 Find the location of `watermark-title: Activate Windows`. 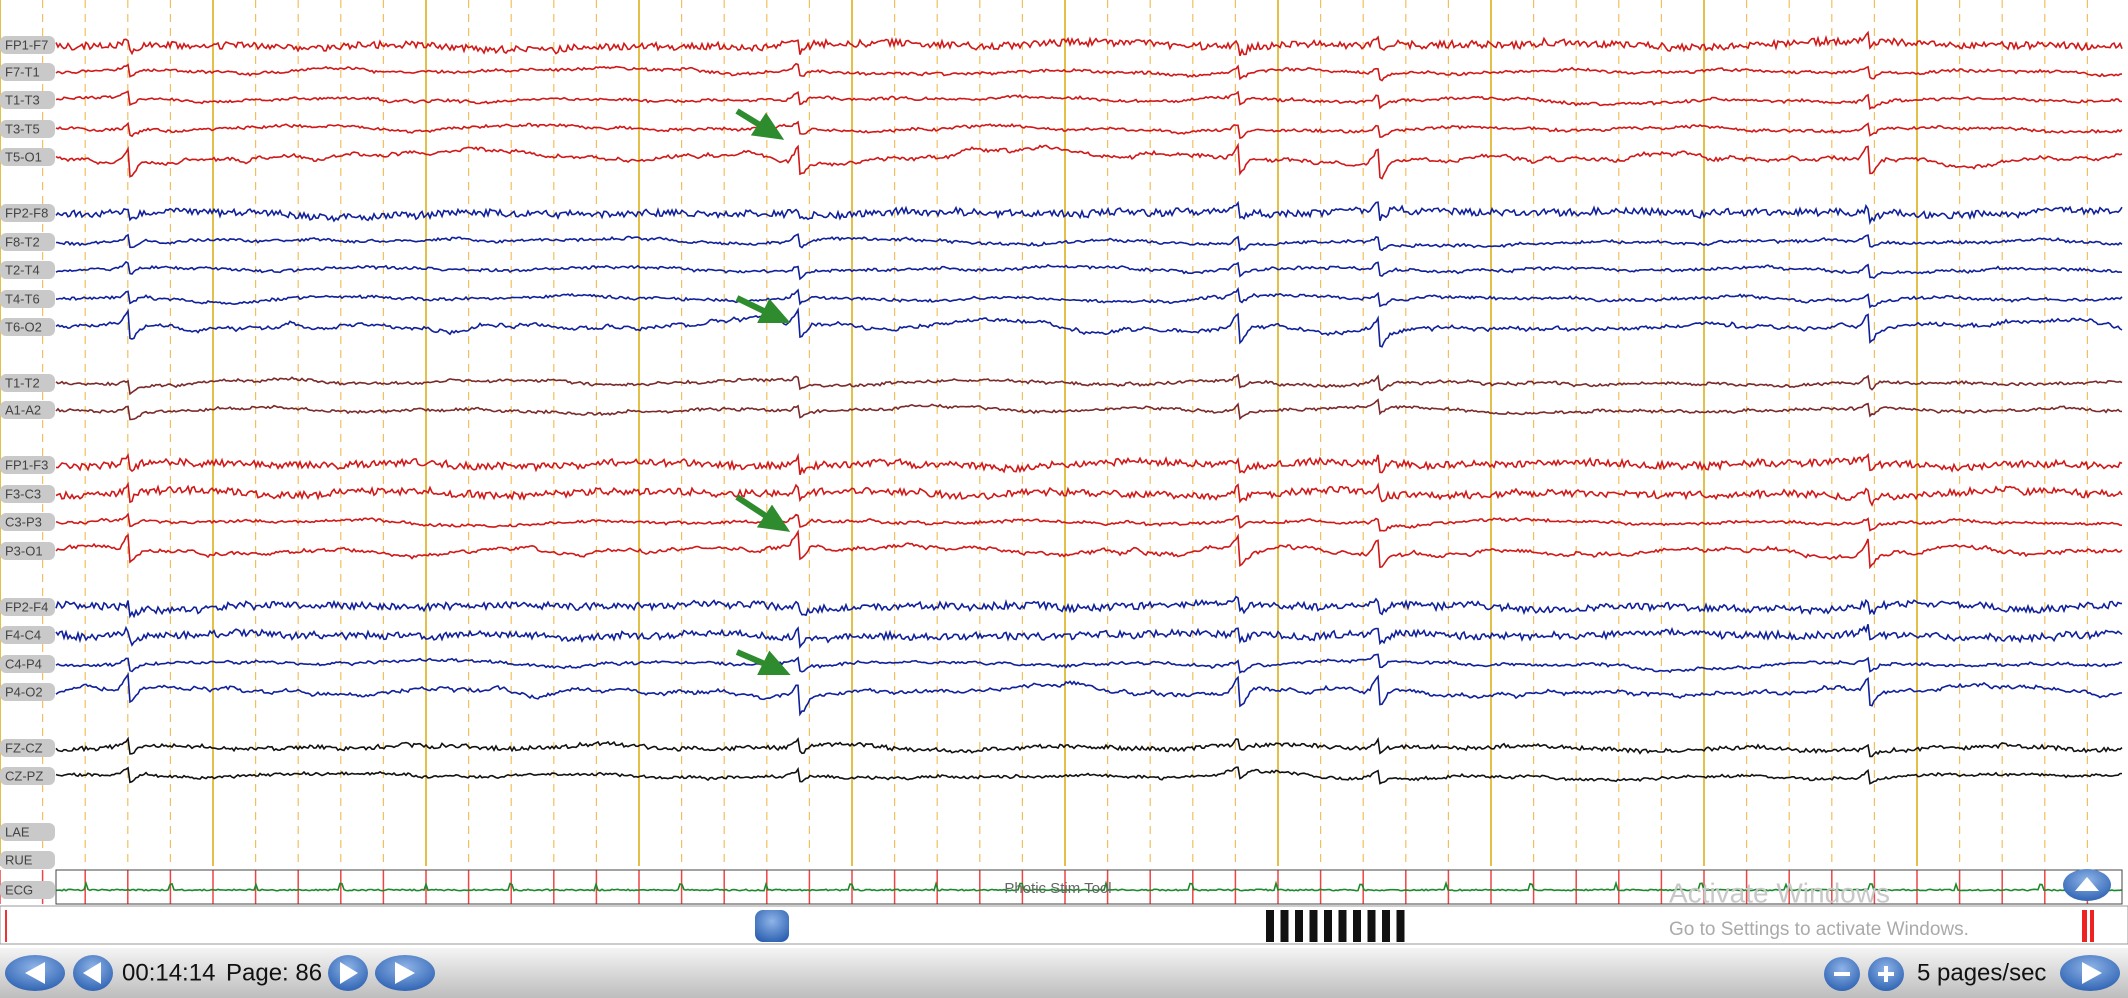

watermark-title: Activate Windows is located at coordinates (1779, 892).